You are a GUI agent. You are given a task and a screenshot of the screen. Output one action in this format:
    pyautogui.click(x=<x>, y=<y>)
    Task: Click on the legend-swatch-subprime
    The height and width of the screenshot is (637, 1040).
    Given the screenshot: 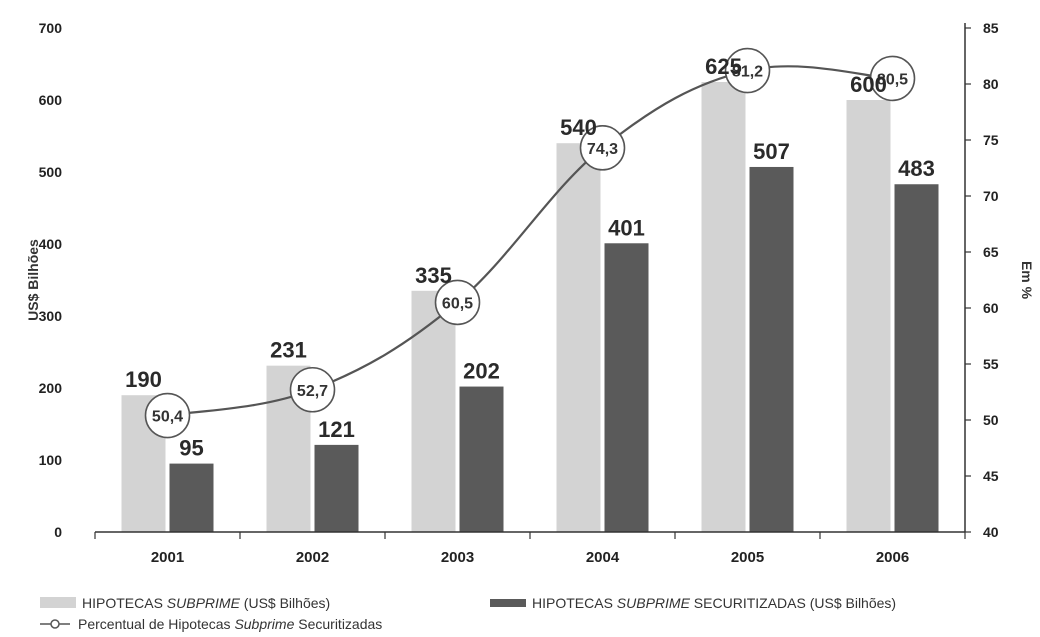 What is the action you would take?
    pyautogui.click(x=58, y=602)
    